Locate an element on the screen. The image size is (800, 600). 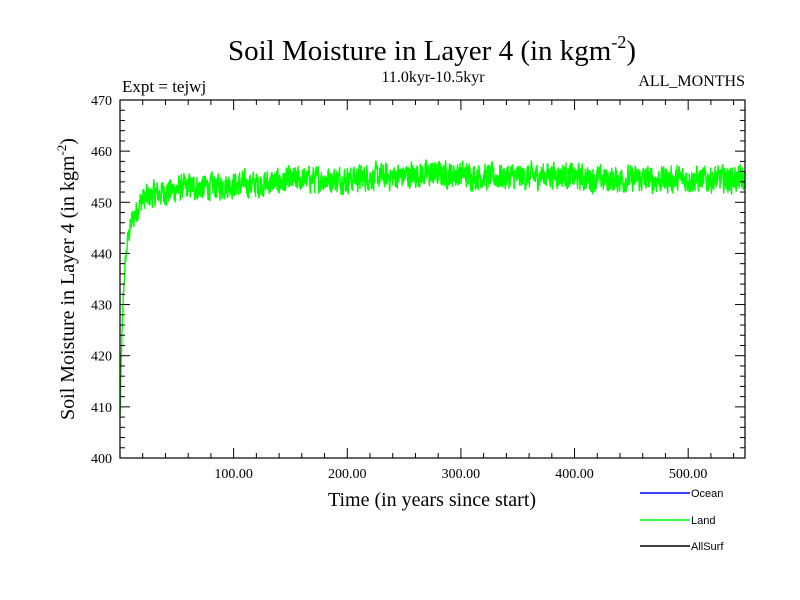
months-label: ALL_MONTHS is located at coordinates (691, 81).